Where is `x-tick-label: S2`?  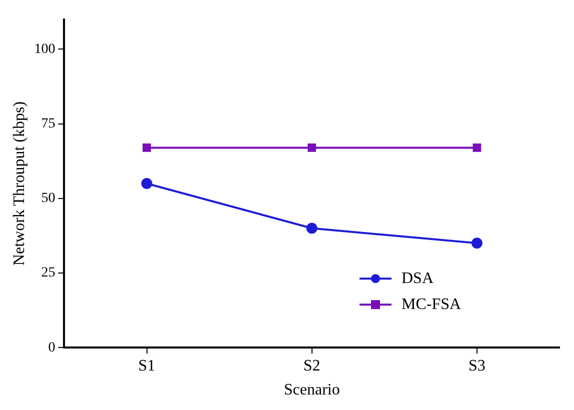
x-tick-label: S2 is located at coordinates (311, 365).